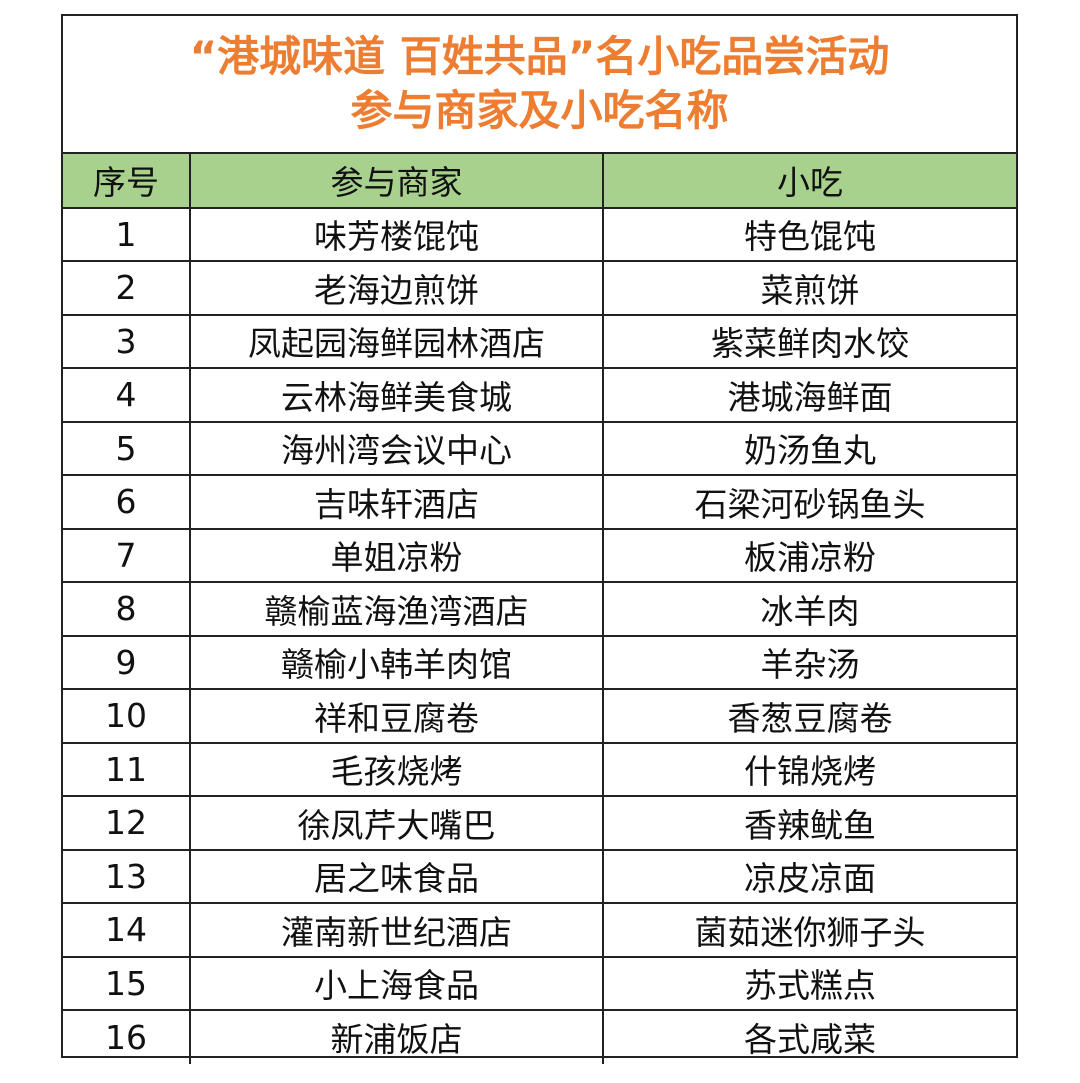  Describe the element at coordinates (396, 983) in the screenshot. I see `merchant-name-cell: 小上海食品` at that location.